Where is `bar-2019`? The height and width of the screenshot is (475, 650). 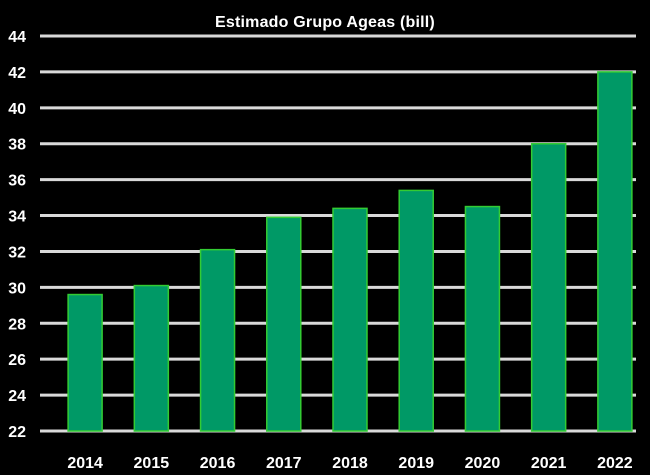
bar-2019 is located at coordinates (416, 310).